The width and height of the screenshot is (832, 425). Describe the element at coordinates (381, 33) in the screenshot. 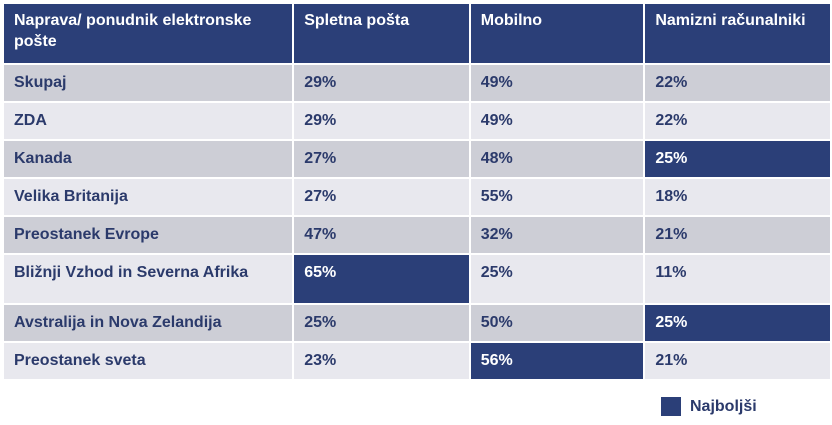

I see `column-header-webmail: Spletna pošta` at that location.